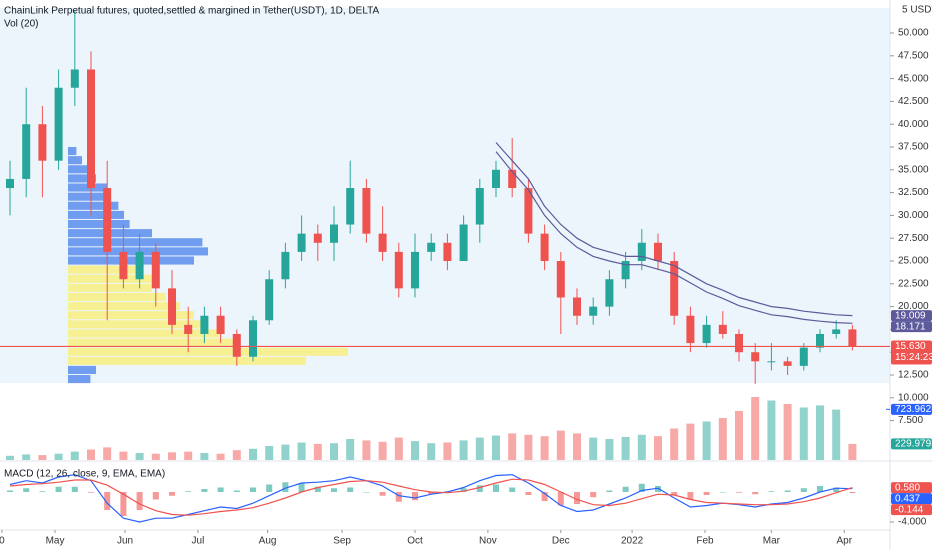  What do you see at coordinates (913, 283) in the screenshot?
I see `y-tick-label: 22.500` at bounding box center [913, 283].